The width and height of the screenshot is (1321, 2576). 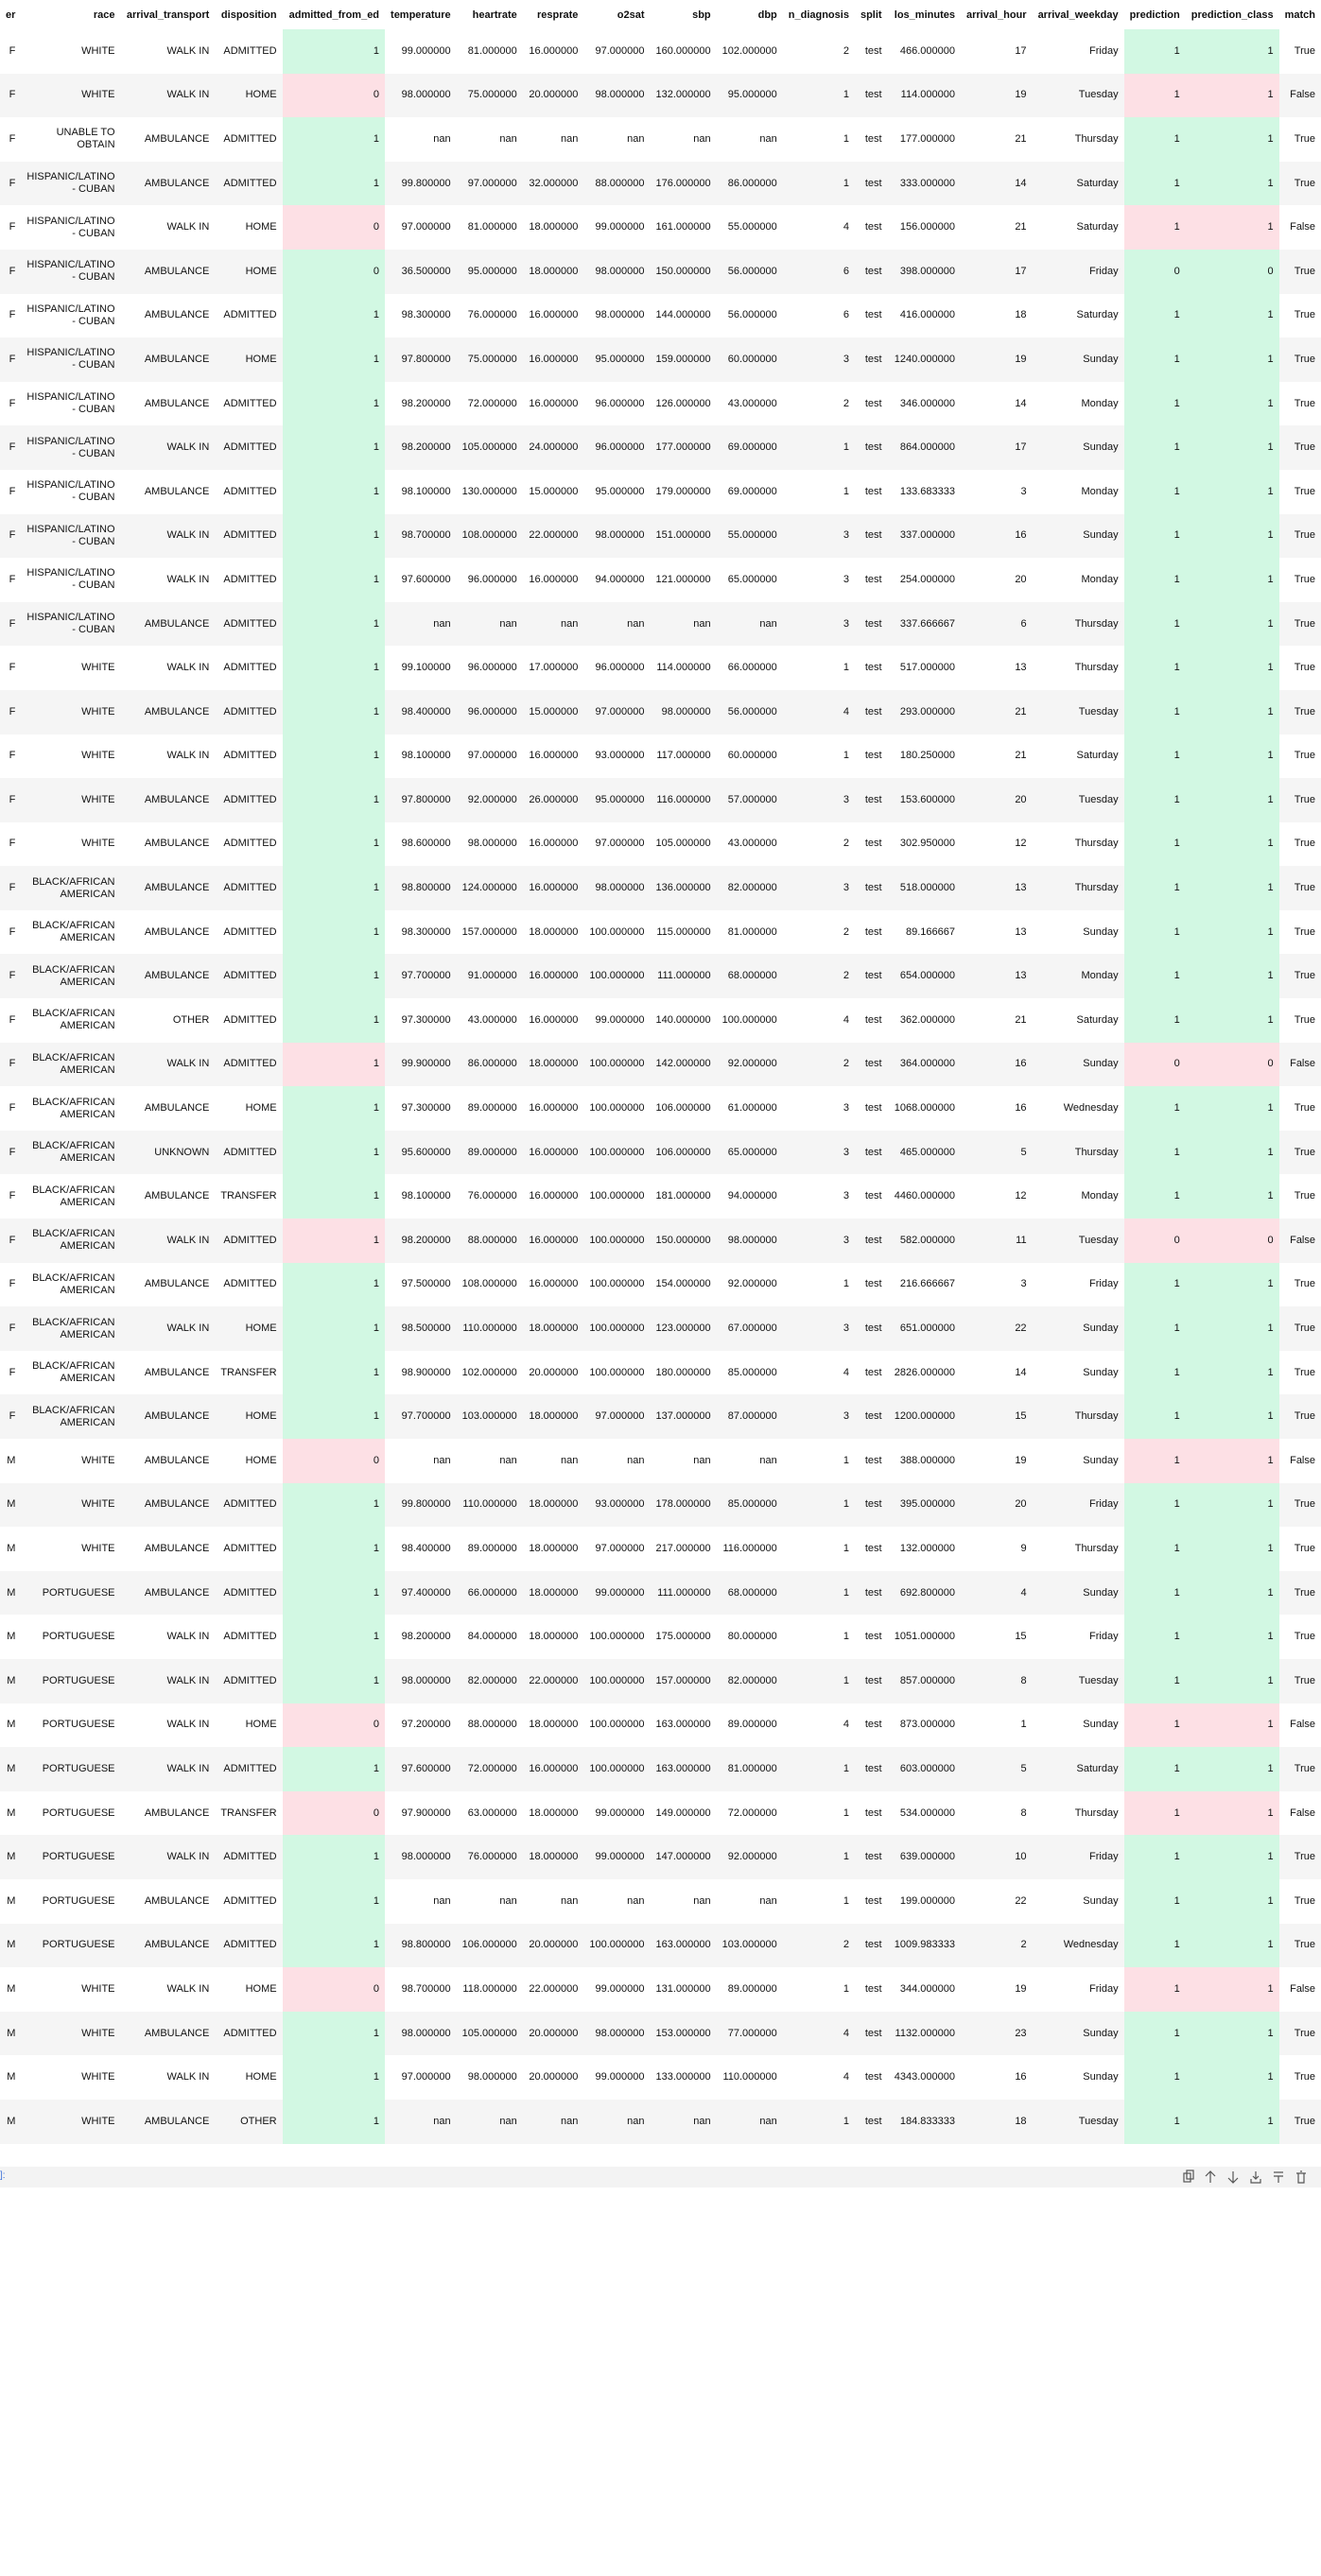 What do you see at coordinates (924, 624) in the screenshot?
I see `table-cell: 337.666667` at bounding box center [924, 624].